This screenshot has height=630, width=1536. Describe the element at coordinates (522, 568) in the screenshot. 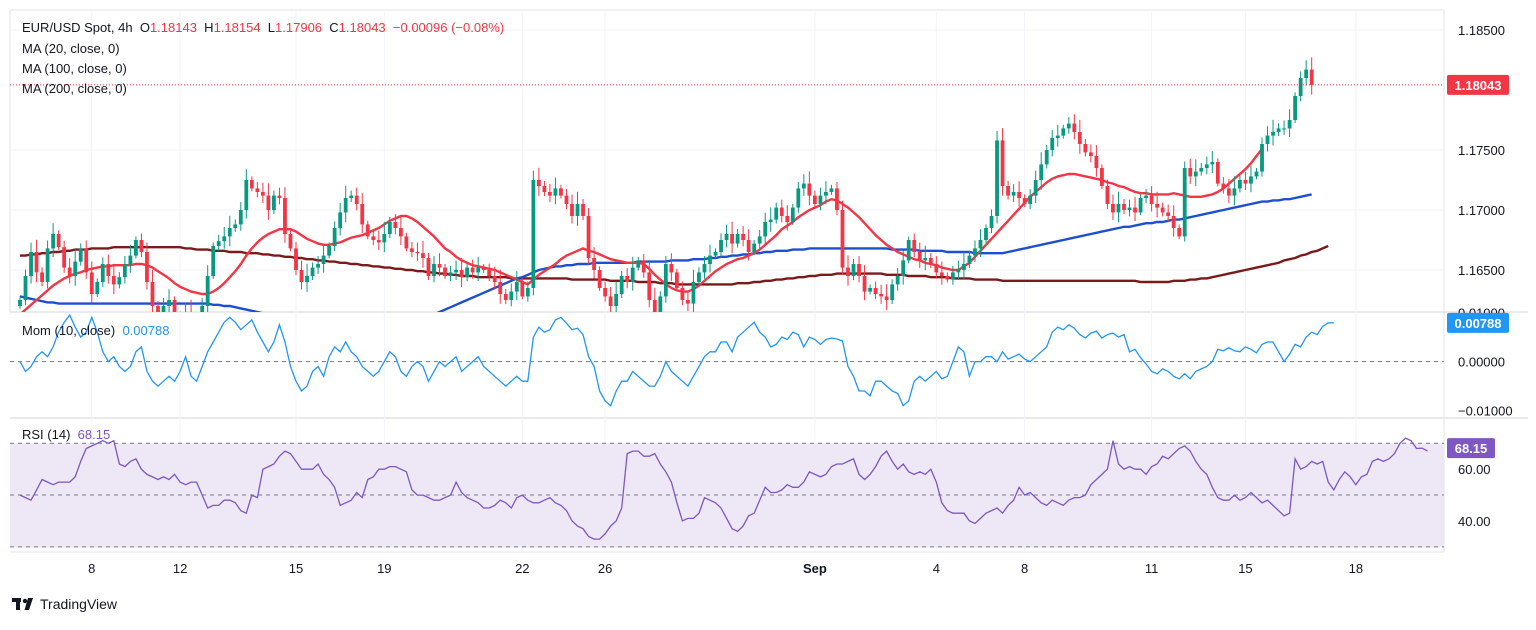

I see `time-tick-label: 22` at that location.